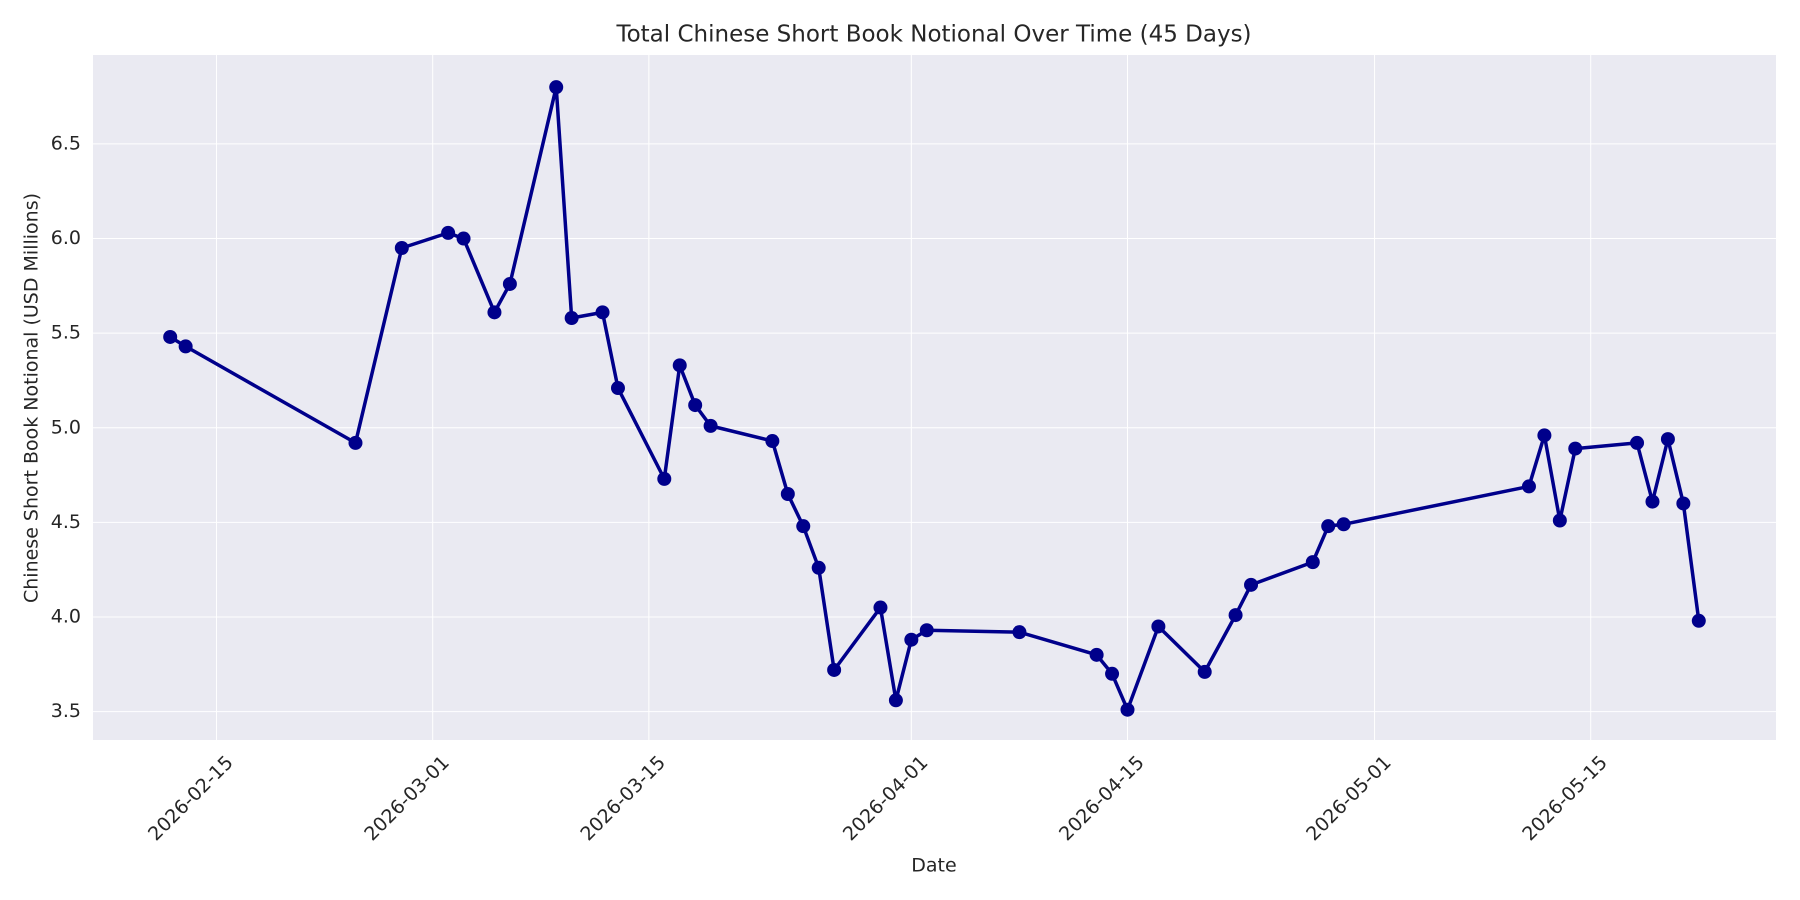 Image resolution: width=1800 pixels, height=900 pixels. Describe the element at coordinates (1349, 799) in the screenshot. I see `x-tick-label: 2026-05-01` at that location.